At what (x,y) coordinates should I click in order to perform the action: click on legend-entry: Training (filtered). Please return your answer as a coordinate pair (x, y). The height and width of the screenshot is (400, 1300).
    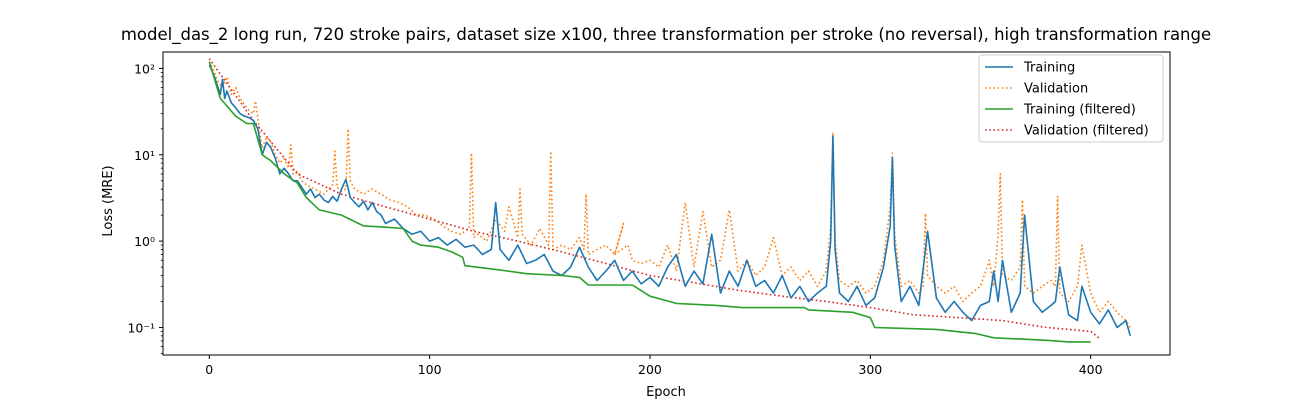
    Looking at the image, I should click on (1079, 110).